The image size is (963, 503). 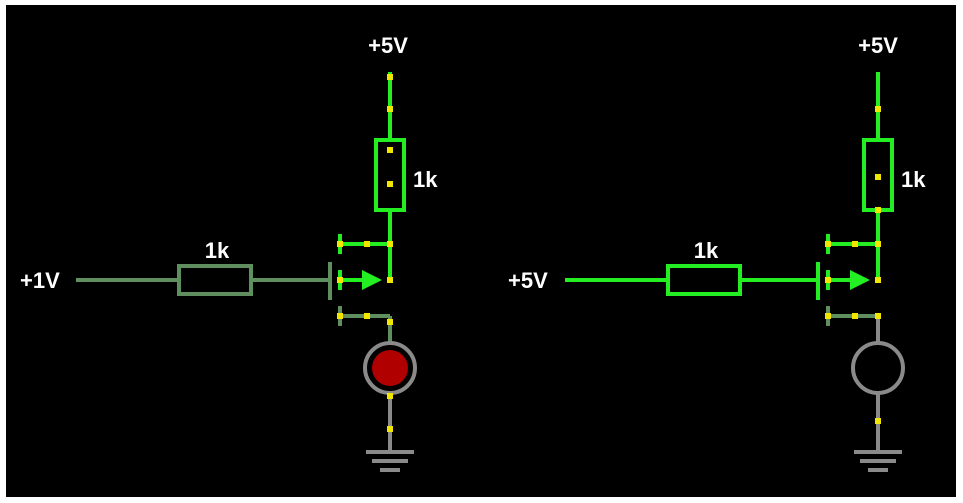 What do you see at coordinates (388, 45) in the screenshot?
I see `supply-label-left: +5V` at bounding box center [388, 45].